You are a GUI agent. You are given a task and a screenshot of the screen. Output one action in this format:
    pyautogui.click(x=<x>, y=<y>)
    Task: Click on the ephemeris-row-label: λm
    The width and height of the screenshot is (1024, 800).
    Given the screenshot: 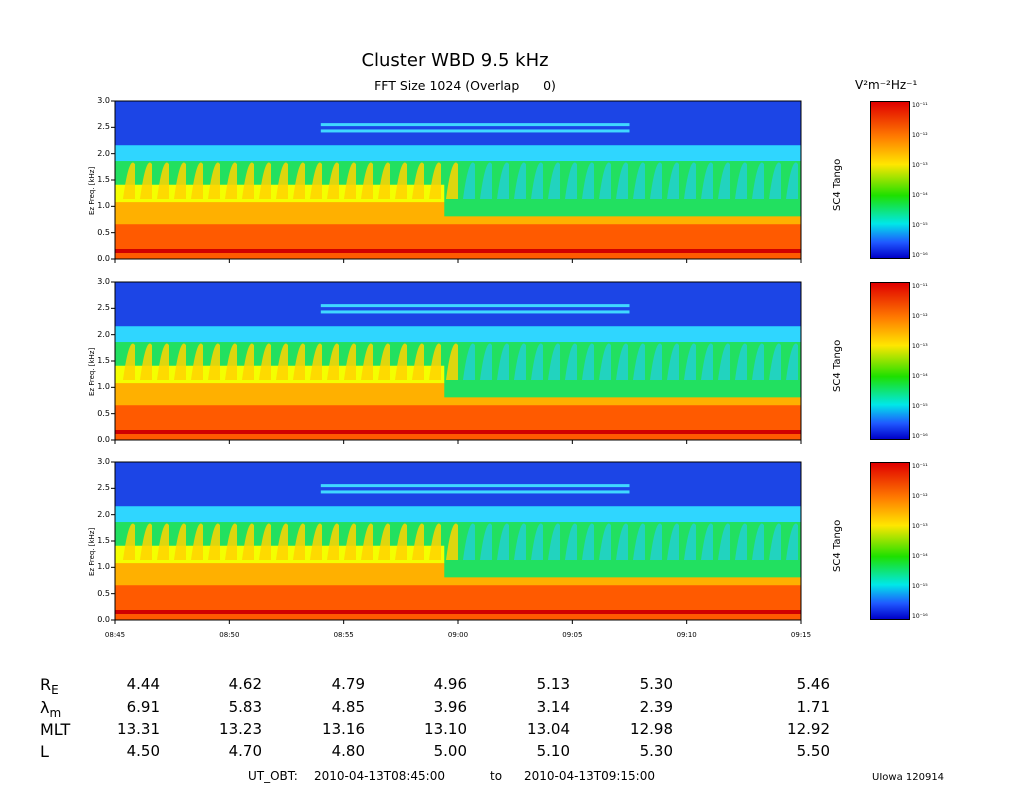 What is the action you would take?
    pyautogui.click(x=51, y=709)
    